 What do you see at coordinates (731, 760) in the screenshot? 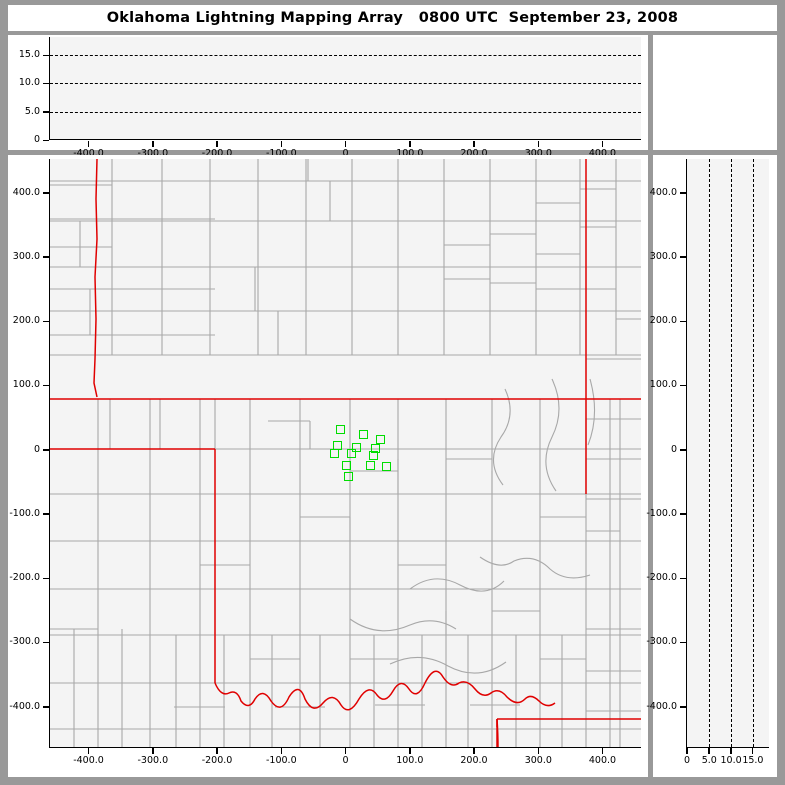
I see `right-xlabel-10: 10.0` at bounding box center [731, 760].